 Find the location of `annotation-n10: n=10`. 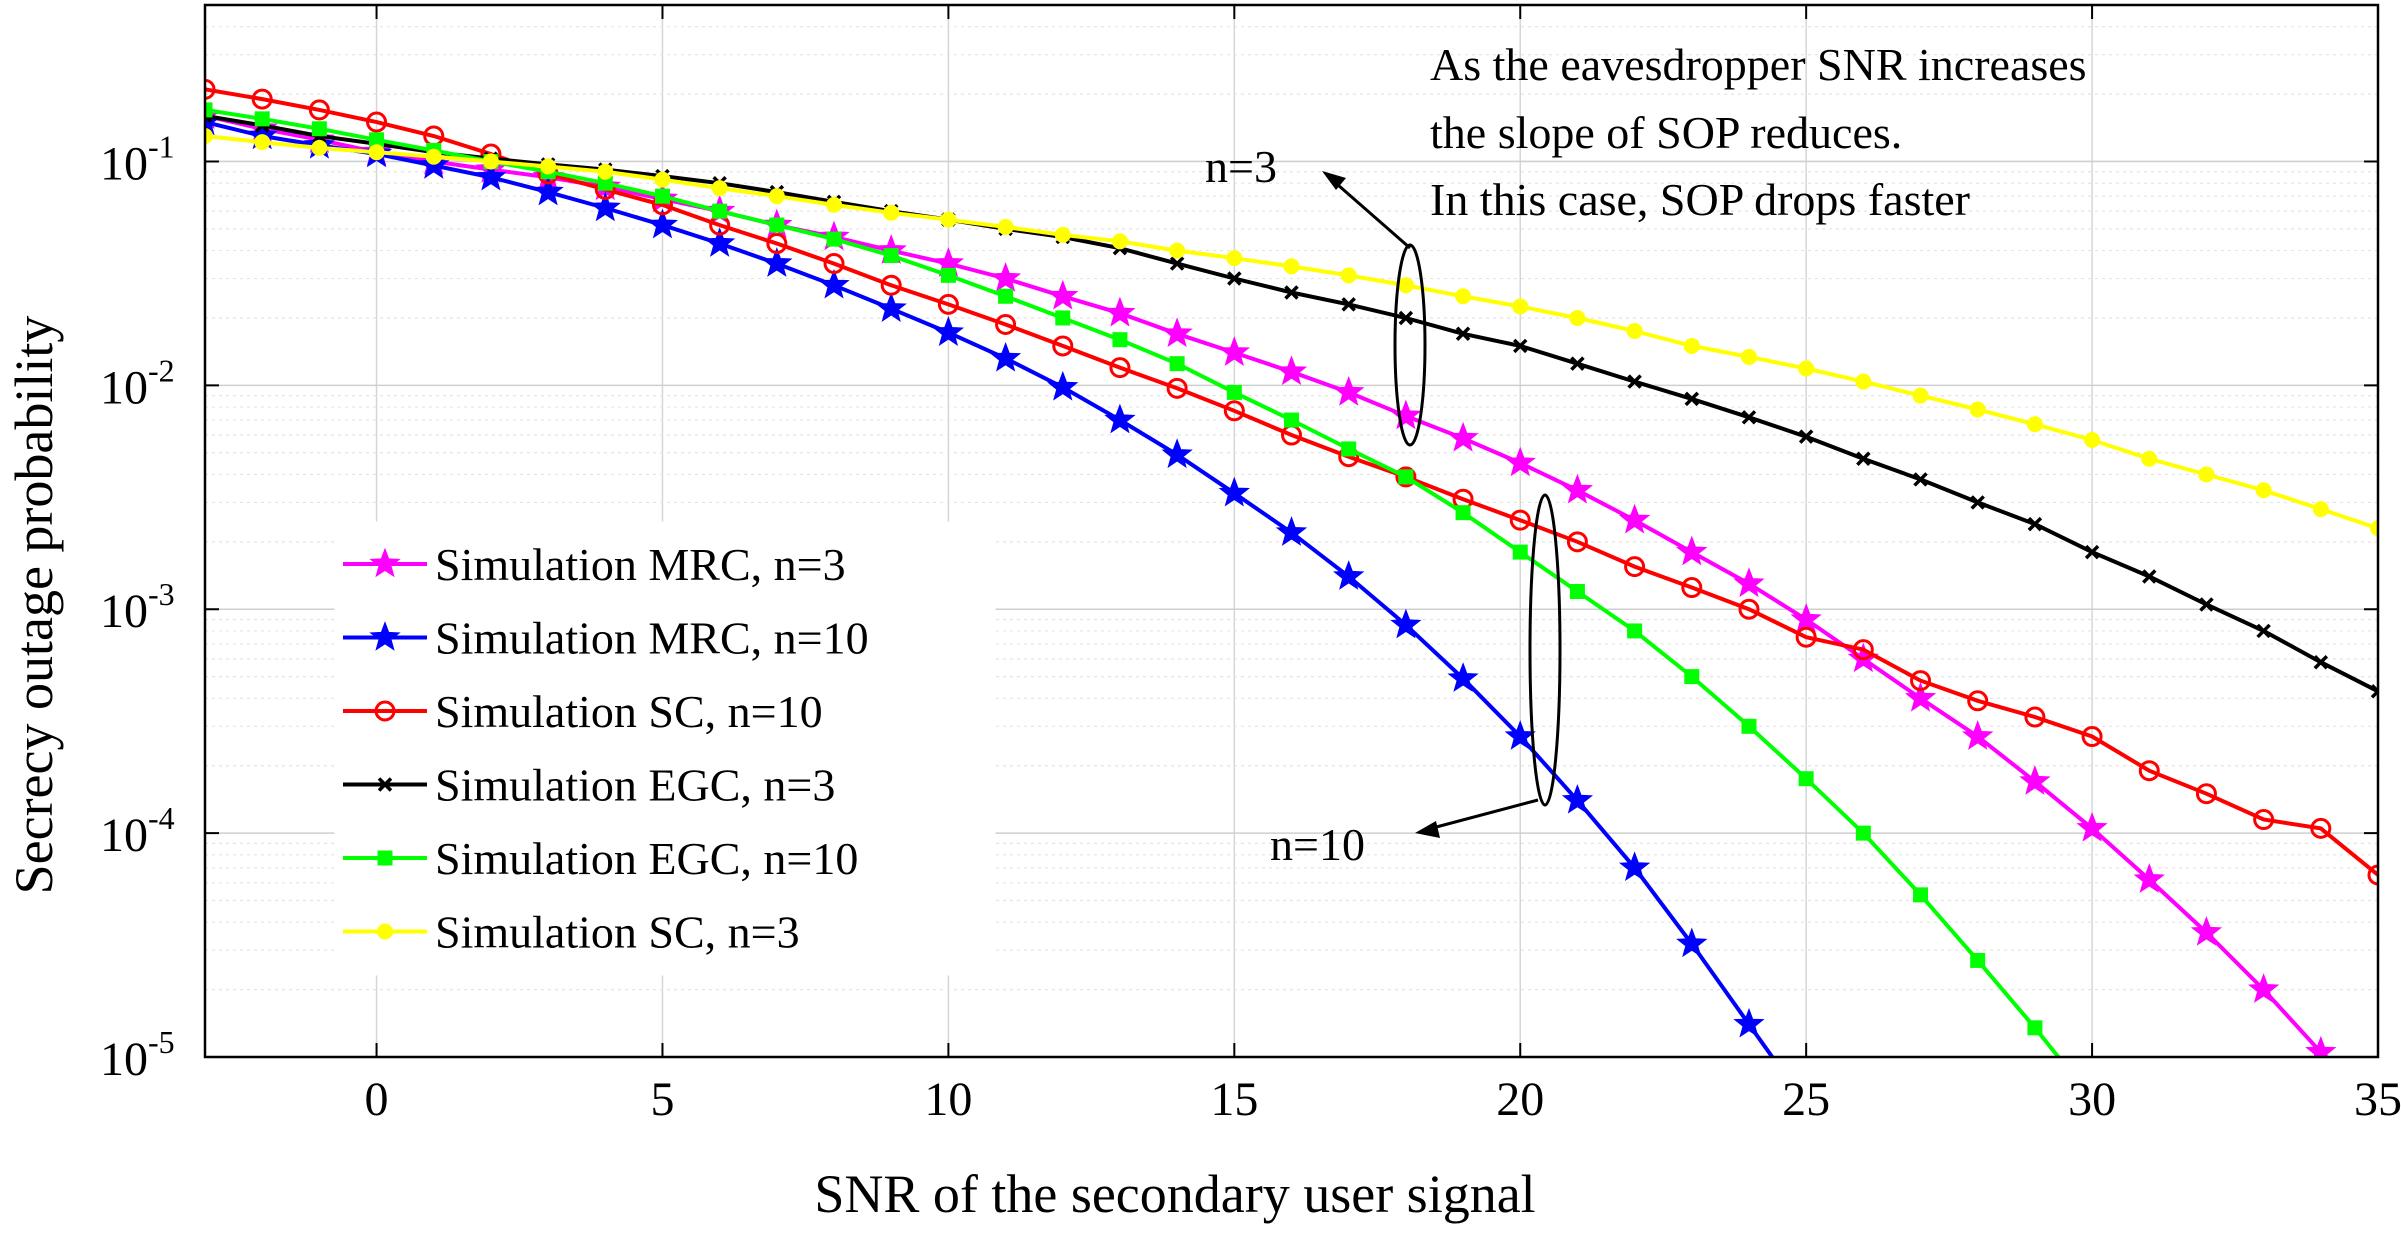

annotation-n10: n=10 is located at coordinates (1317, 844).